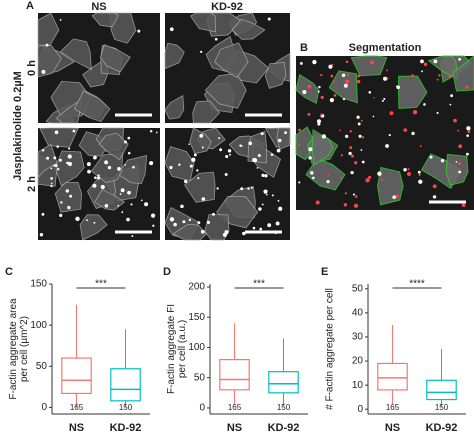  I want to click on y-axis-label: F-actin aggregate FI, so click(171, 349).